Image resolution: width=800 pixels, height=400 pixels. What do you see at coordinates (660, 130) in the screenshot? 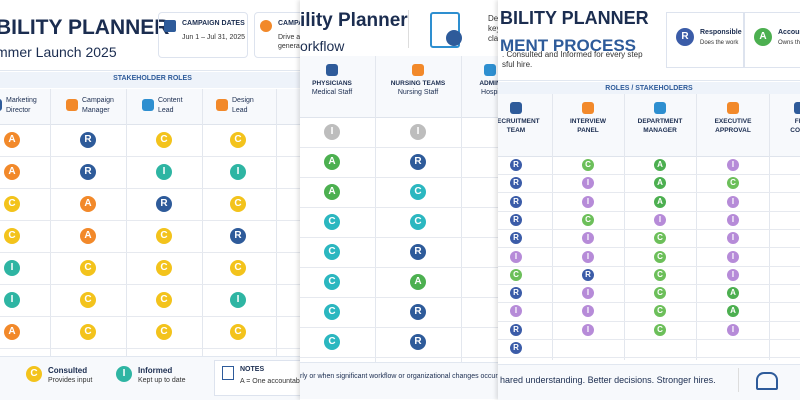
I see `column-label: MANAGER` at bounding box center [660, 130].